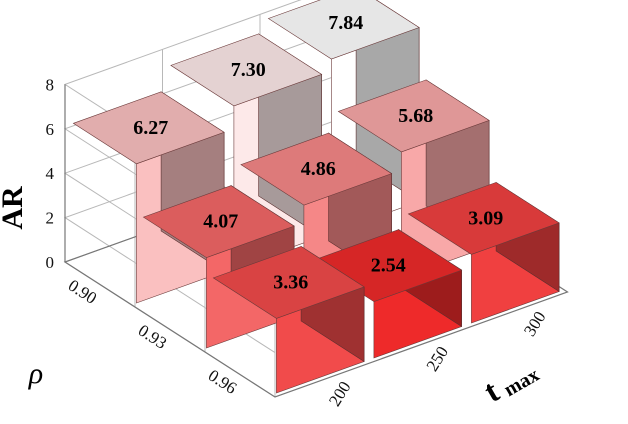  I want to click on x-axis-title: t max, so click(511, 380).